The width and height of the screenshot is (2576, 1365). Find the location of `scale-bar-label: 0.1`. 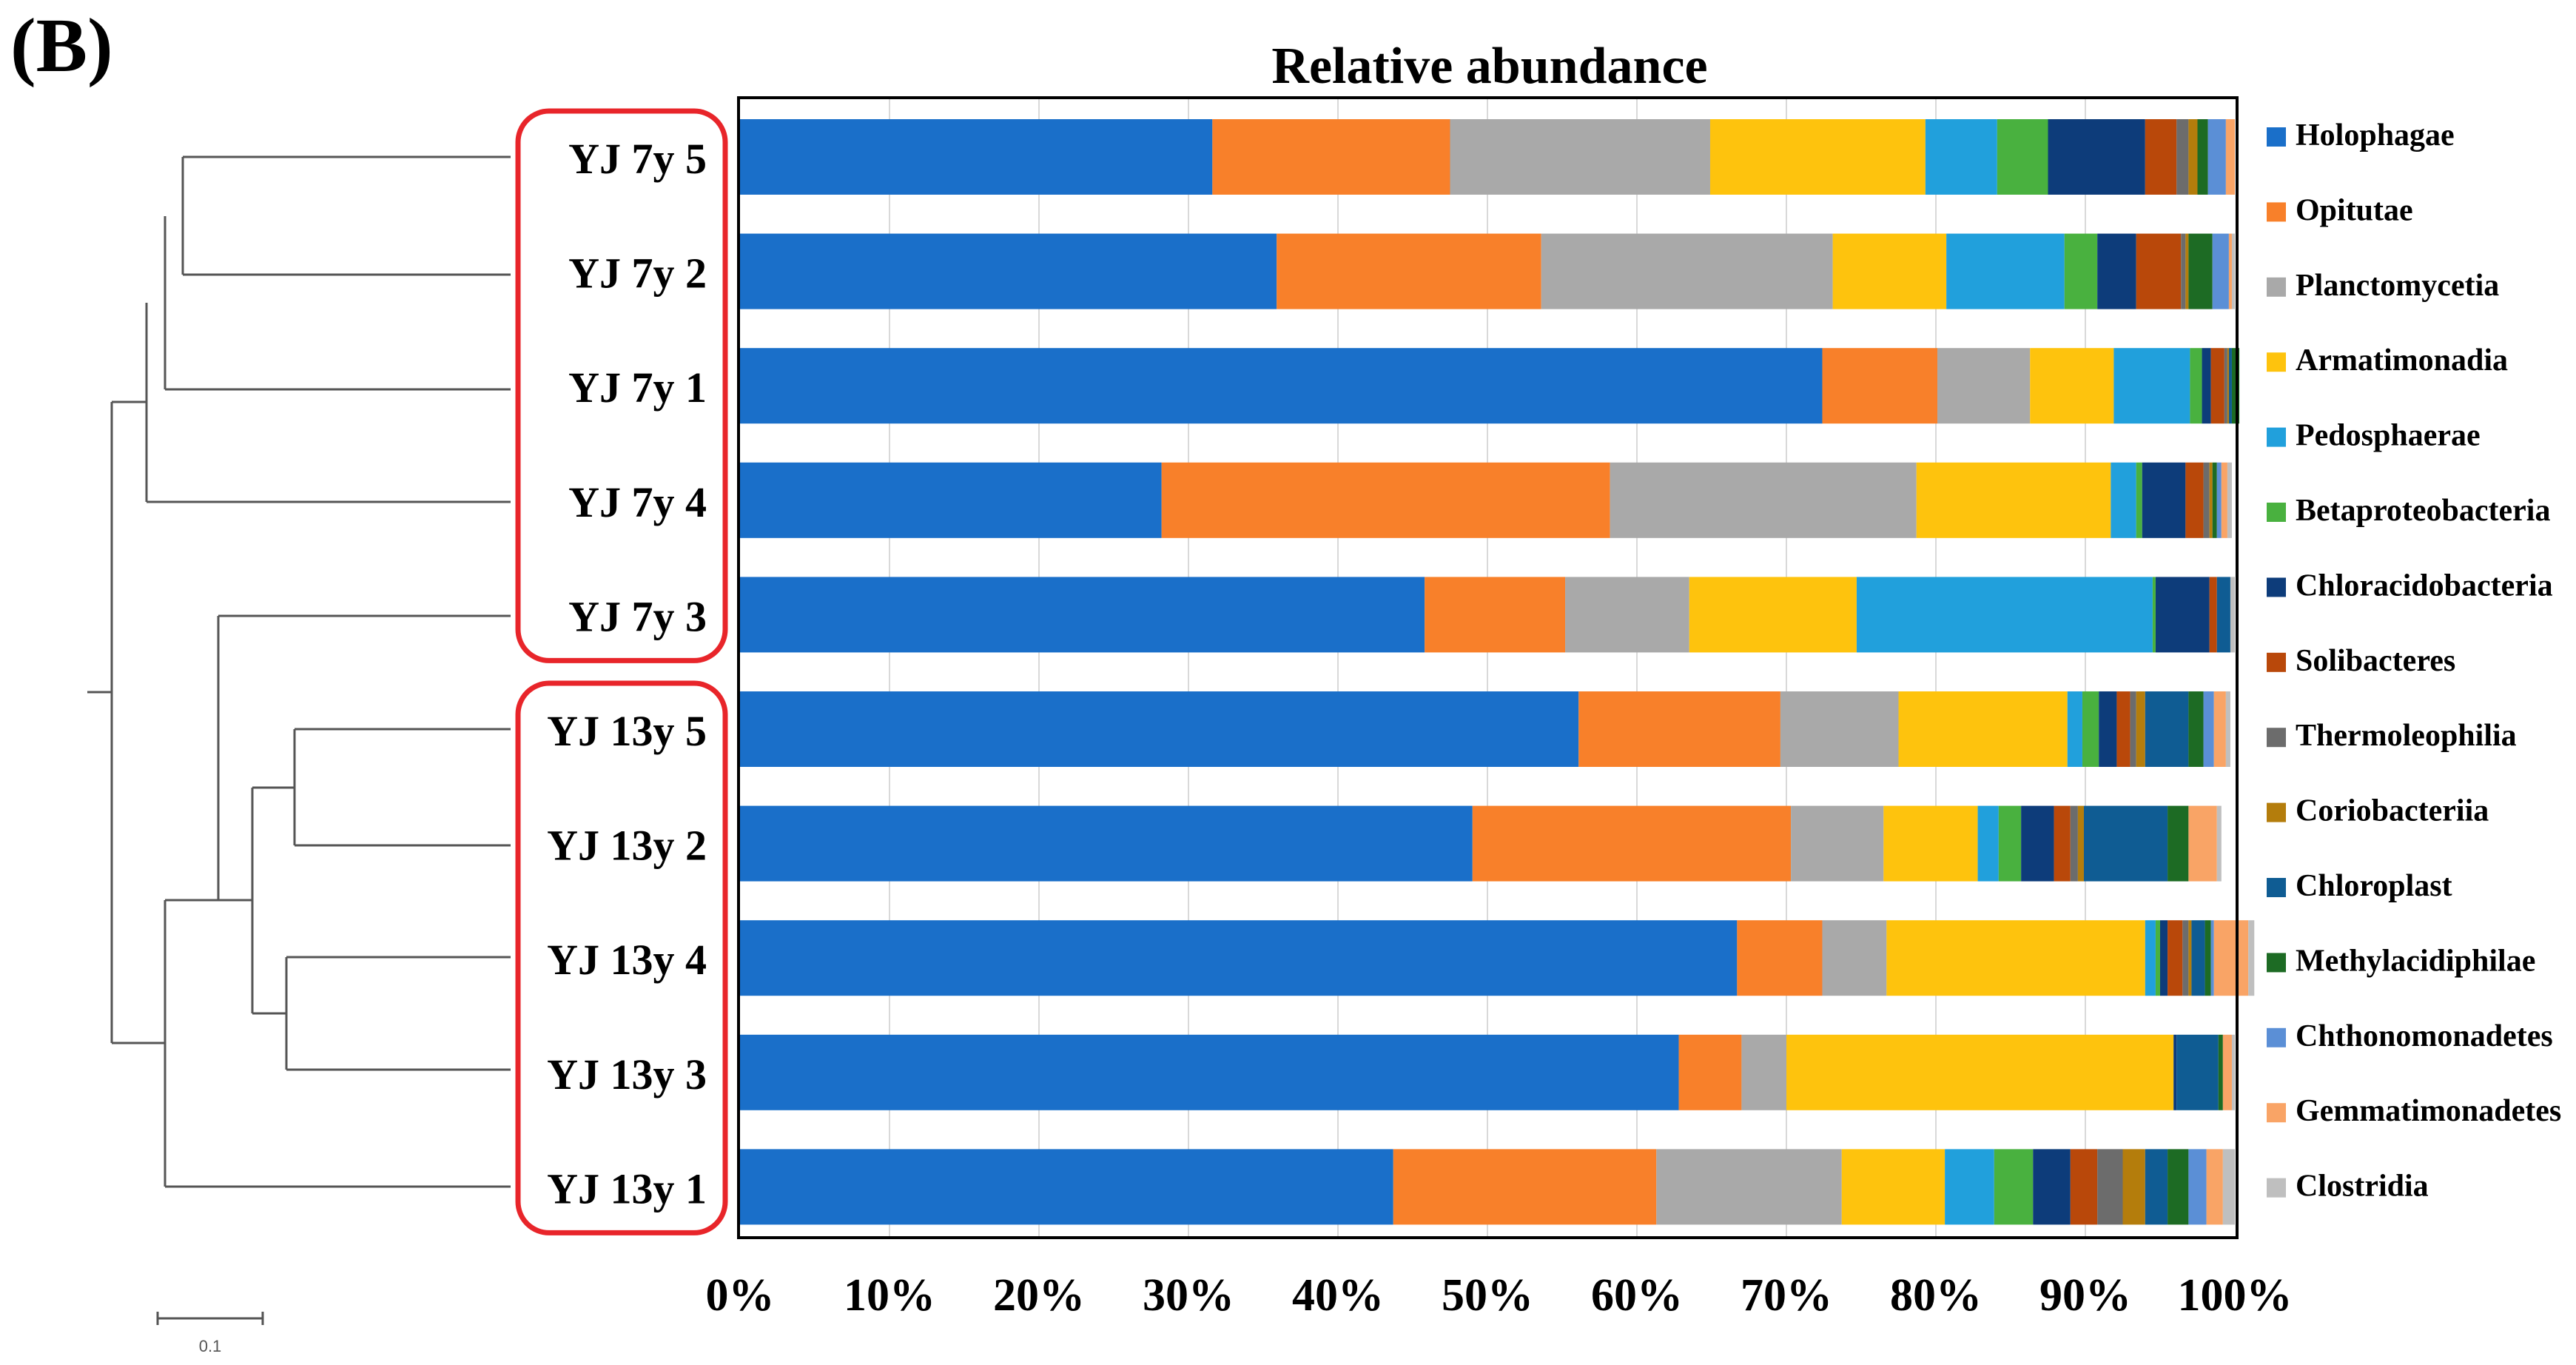

scale-bar-label: 0.1 is located at coordinates (210, 1346).